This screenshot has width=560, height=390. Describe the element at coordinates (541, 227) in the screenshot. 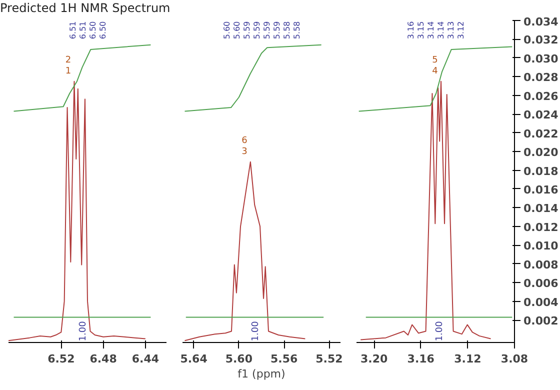

I see `y-tick-label: 0.012` at that location.